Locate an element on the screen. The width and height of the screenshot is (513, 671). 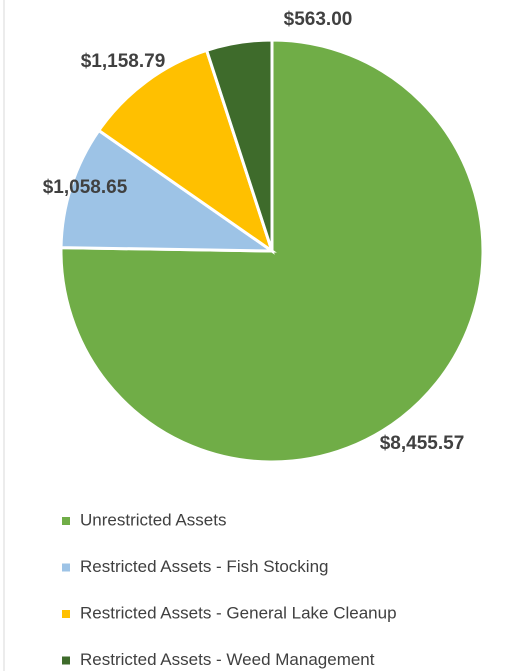
data-label: $1,158.79 is located at coordinates (123, 61).